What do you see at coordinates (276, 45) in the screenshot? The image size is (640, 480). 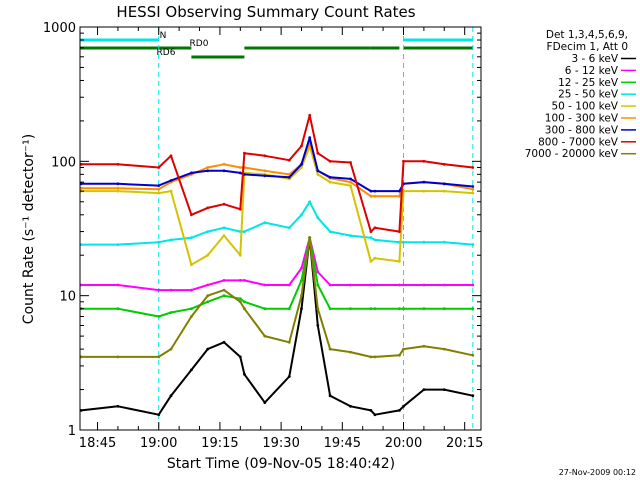 I see `flag-layer: N RD0 RD6` at bounding box center [276, 45].